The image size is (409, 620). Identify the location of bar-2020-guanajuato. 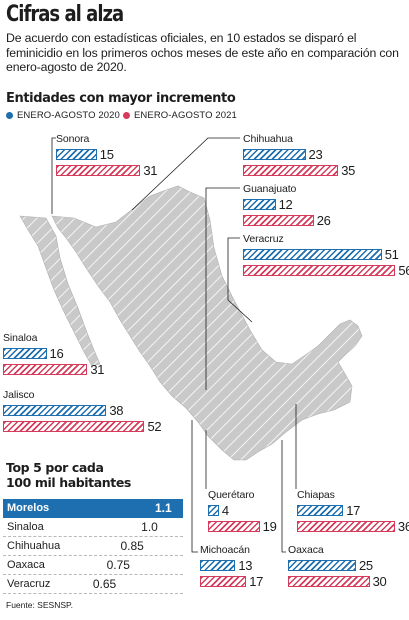
(259, 204).